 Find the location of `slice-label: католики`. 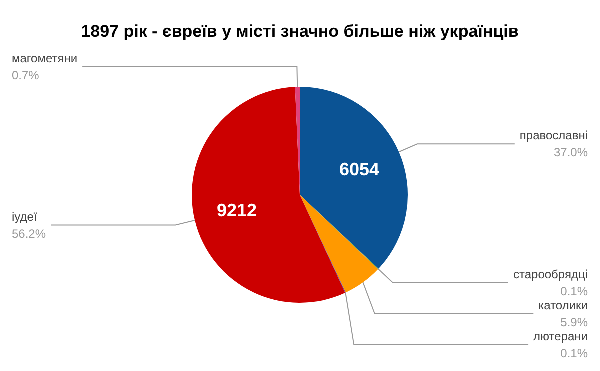

slice-label: католики is located at coordinates (563, 305).